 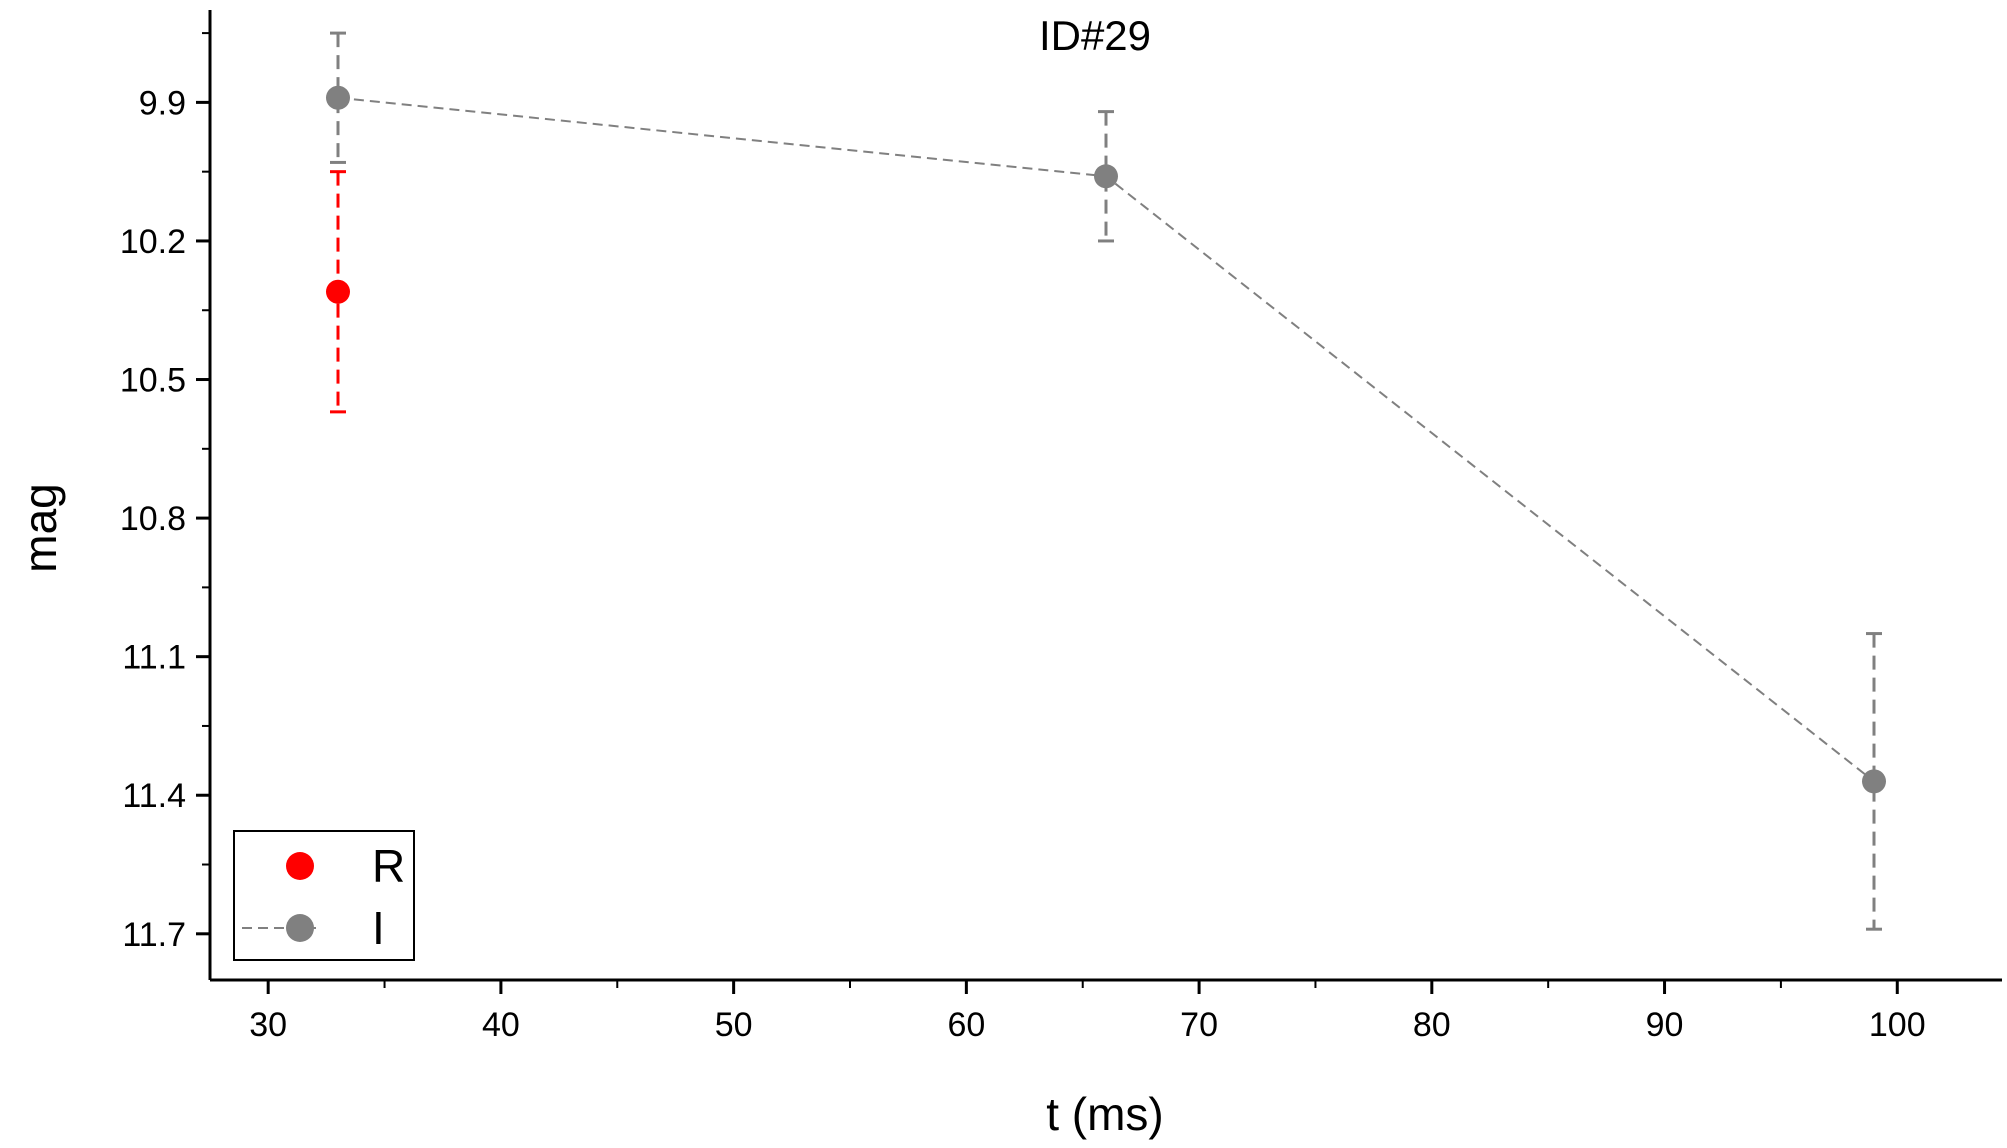 I want to click on chart-title: ID#29, so click(x=1095, y=35).